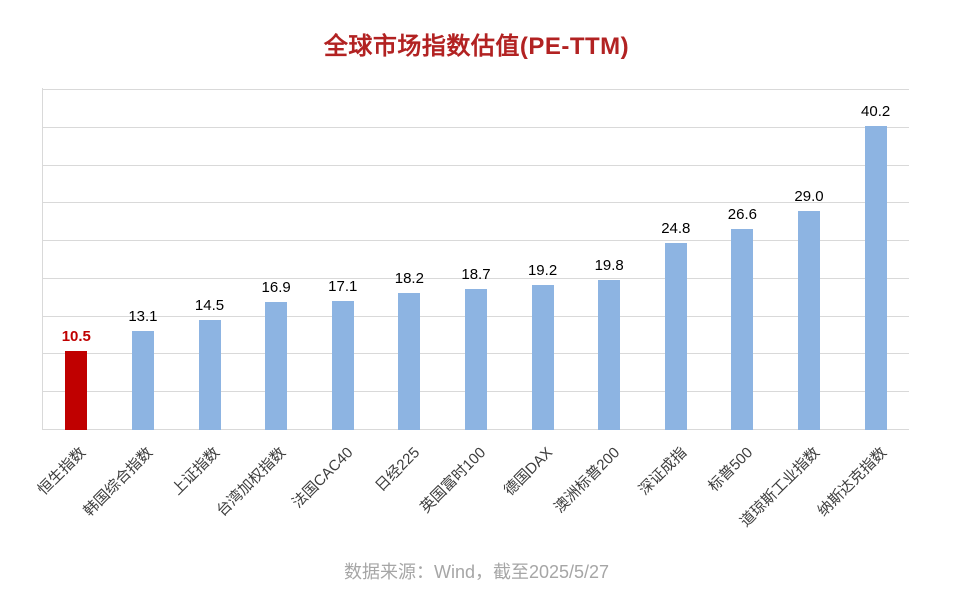 This screenshot has width=953, height=607. I want to click on bar-column: 18.2, so click(409, 349).